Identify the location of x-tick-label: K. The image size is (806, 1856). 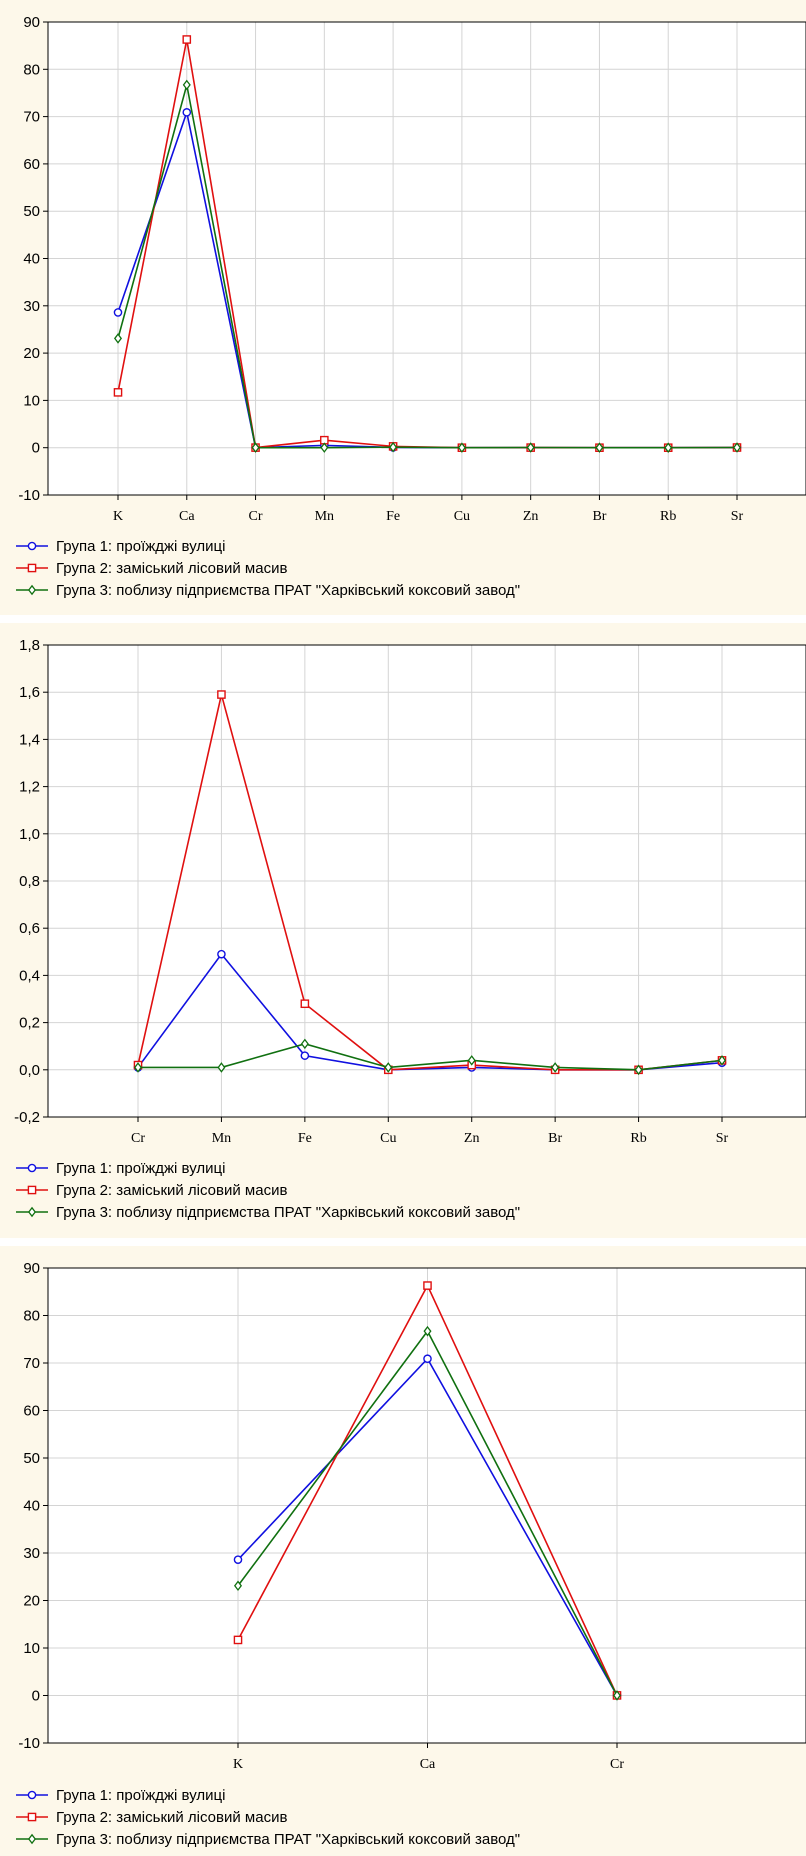
(238, 1764).